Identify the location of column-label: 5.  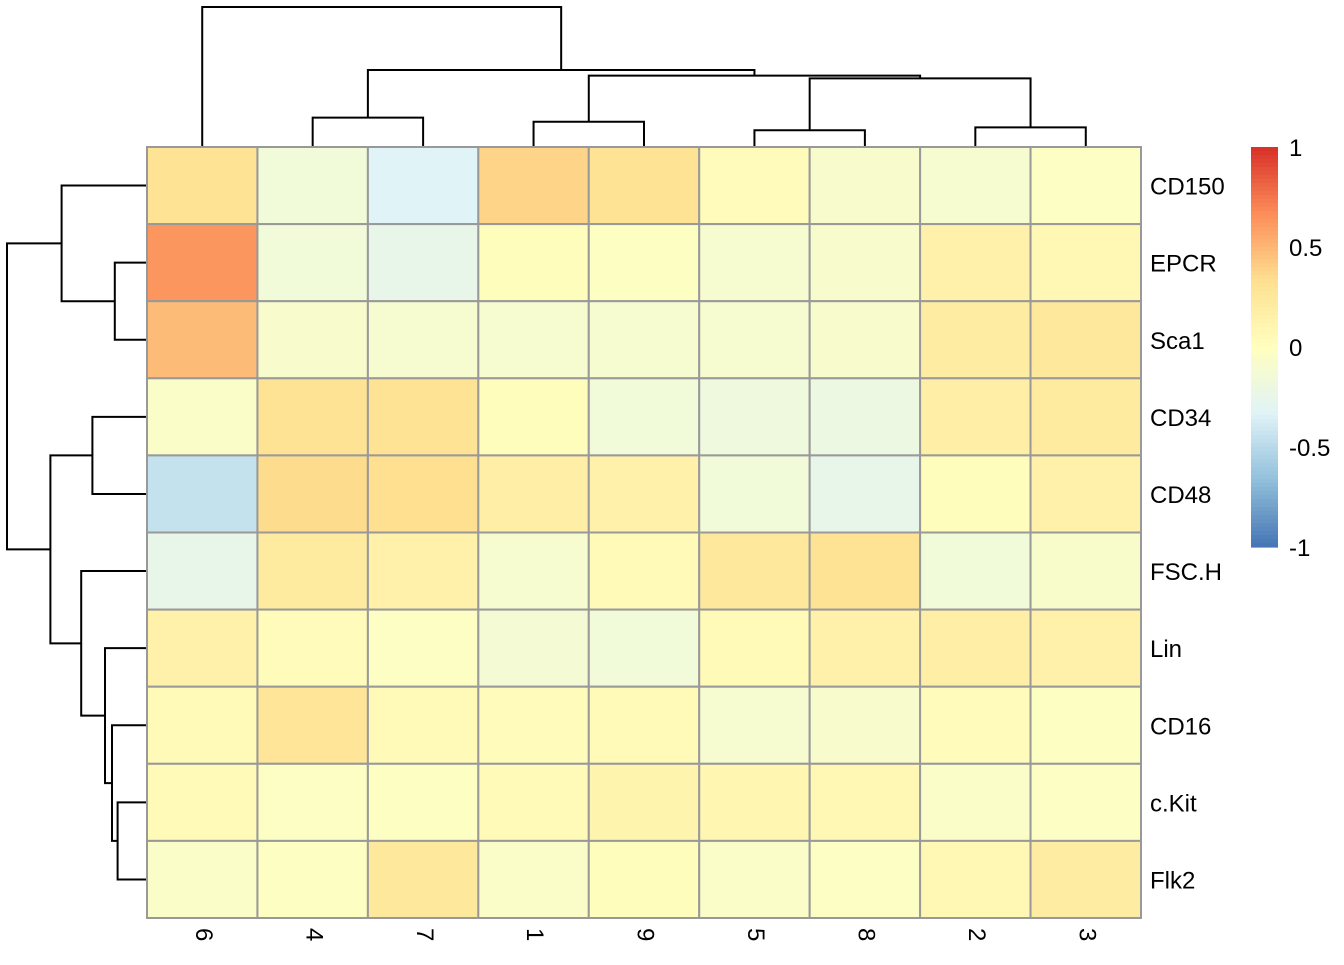
(755, 934).